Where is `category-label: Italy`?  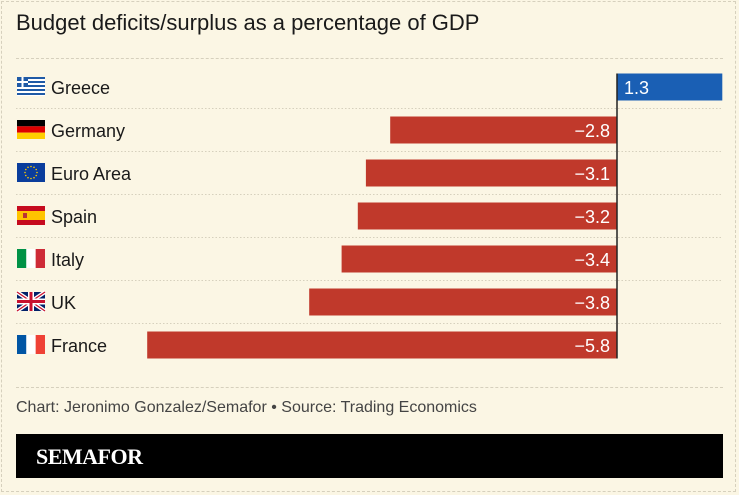 category-label: Italy is located at coordinates (67, 260).